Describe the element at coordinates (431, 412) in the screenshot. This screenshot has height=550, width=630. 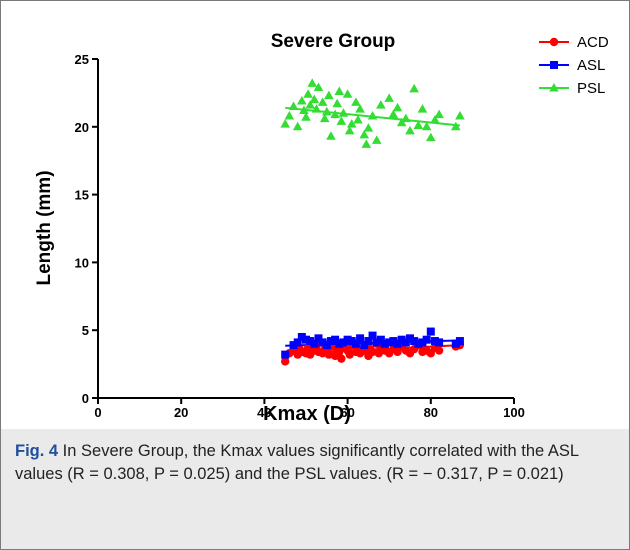
I see `x-tick-label: 80` at that location.